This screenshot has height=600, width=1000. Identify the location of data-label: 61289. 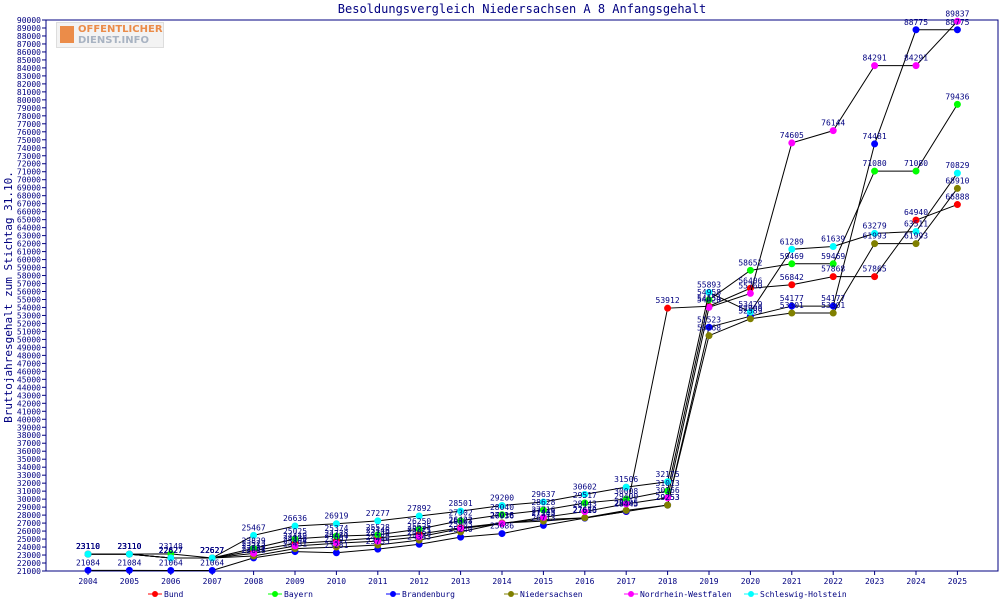
(792, 241).